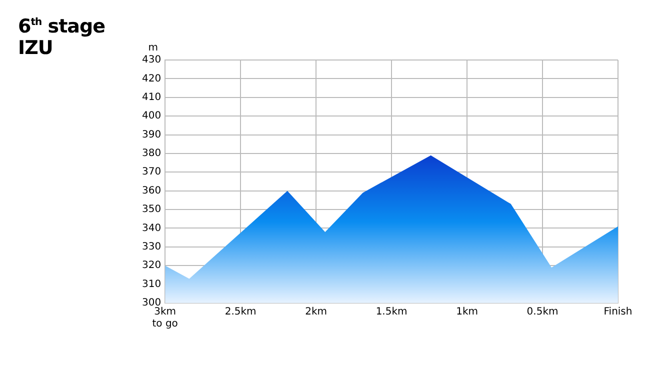  I want to click on y-tick-label: 340, so click(152, 228).